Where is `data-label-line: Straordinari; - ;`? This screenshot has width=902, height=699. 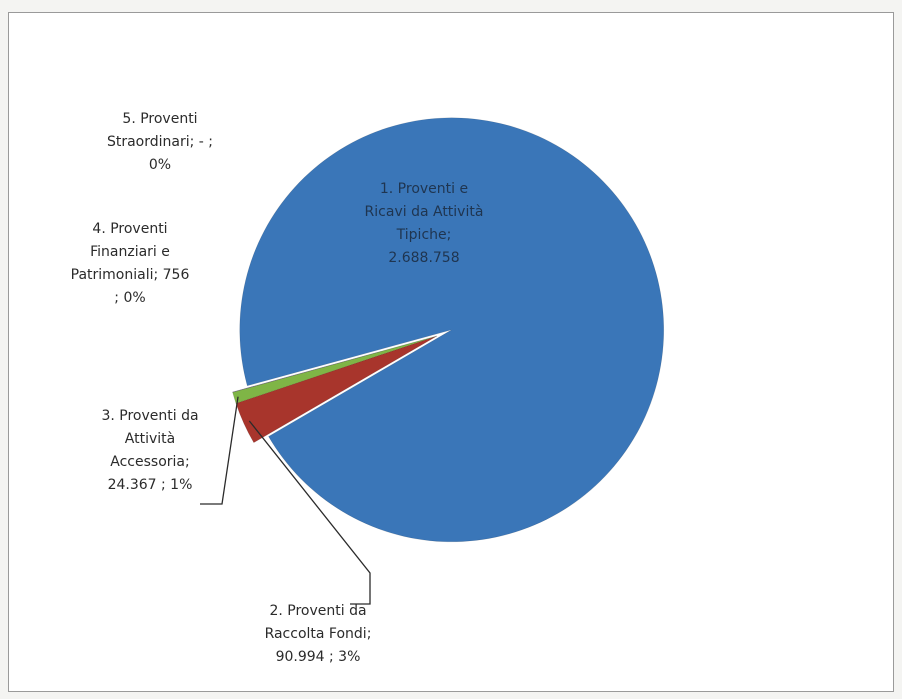 data-label-line: Straordinari; - ; is located at coordinates (160, 142).